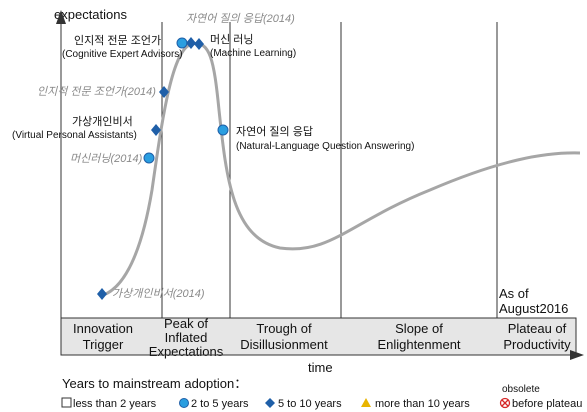  I want to click on legend-square-icon, so click(66, 402).